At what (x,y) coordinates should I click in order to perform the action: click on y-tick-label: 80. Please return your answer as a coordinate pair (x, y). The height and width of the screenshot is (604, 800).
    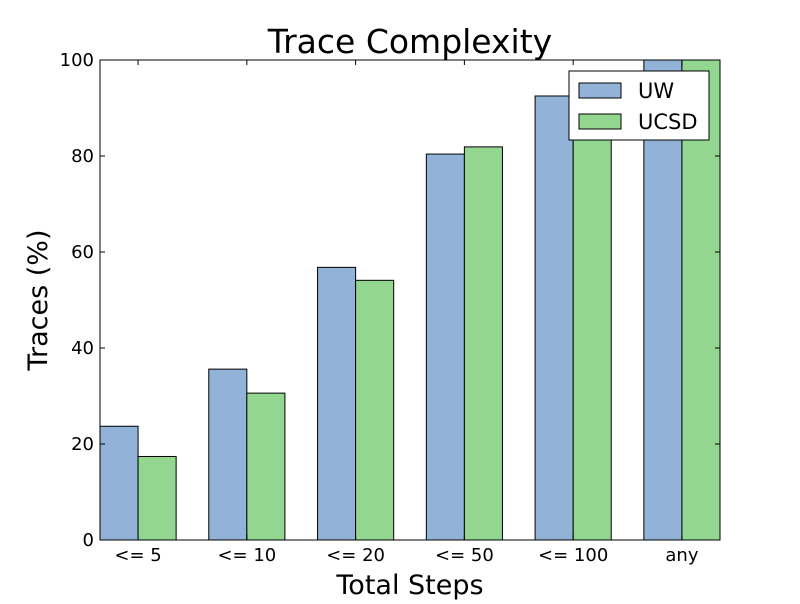
    Looking at the image, I should click on (82, 156).